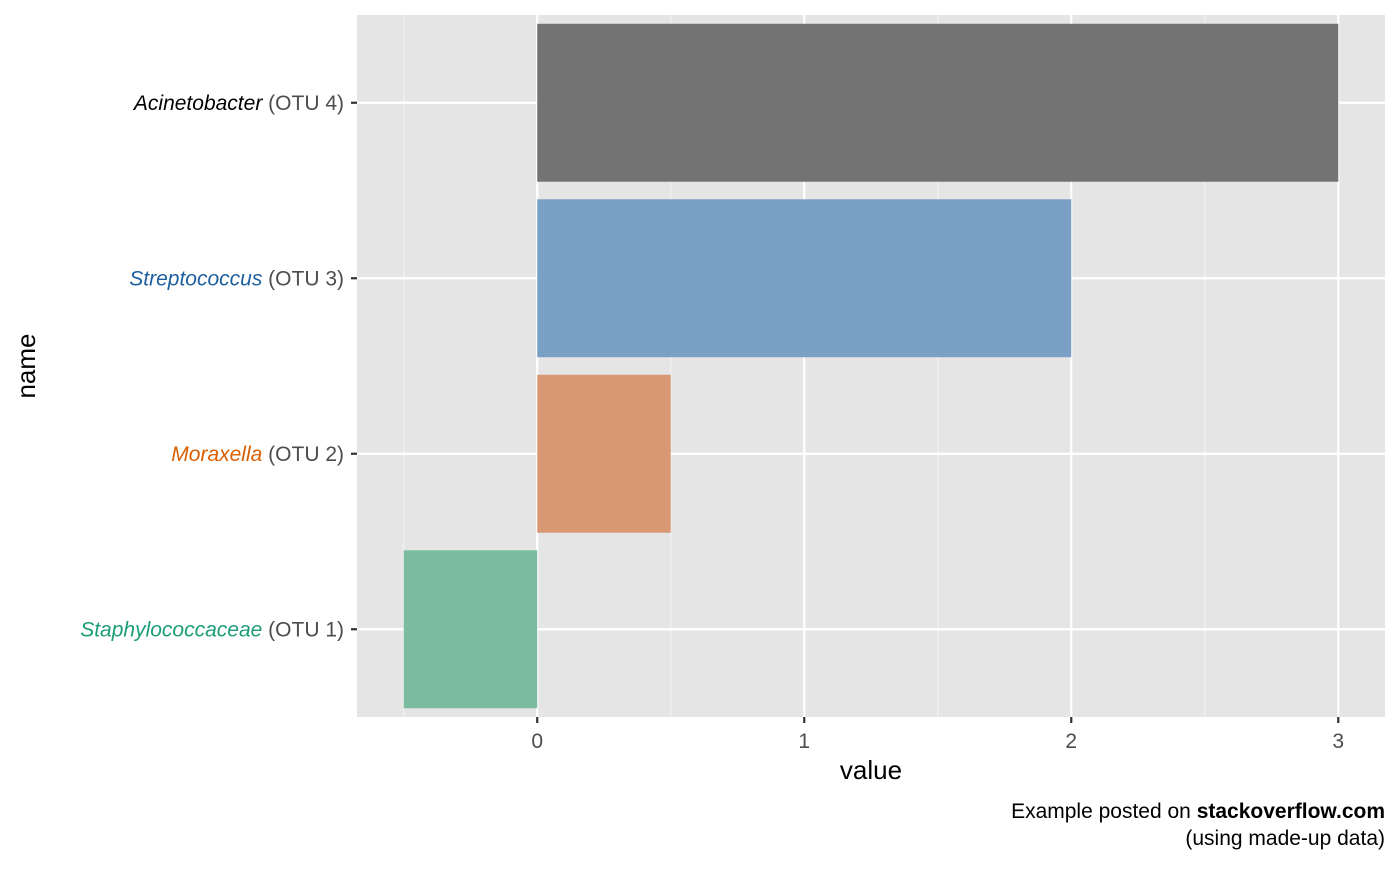 This screenshot has width=1400, height=870. I want to click on y-tick-label: Moraxella (OTU 2), so click(257, 454).